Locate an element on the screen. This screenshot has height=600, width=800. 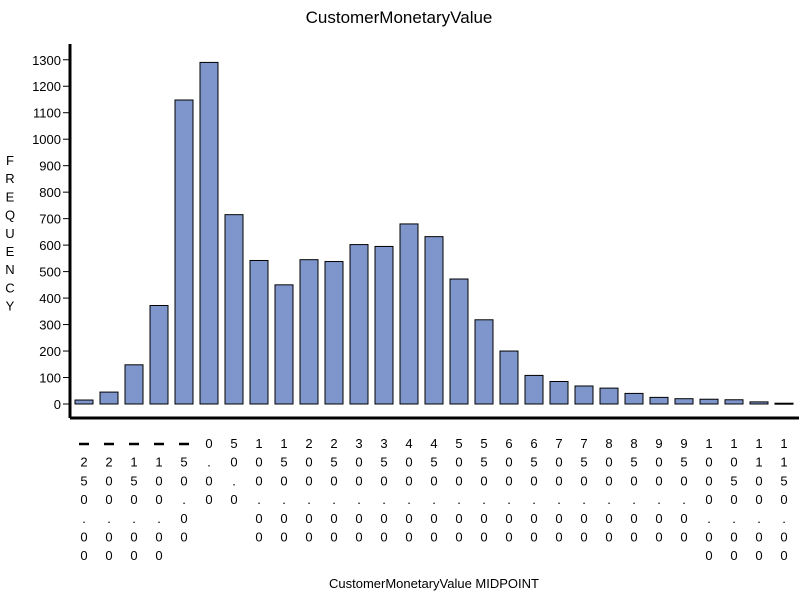
svg-text: 7 is located at coordinates (558, 443).